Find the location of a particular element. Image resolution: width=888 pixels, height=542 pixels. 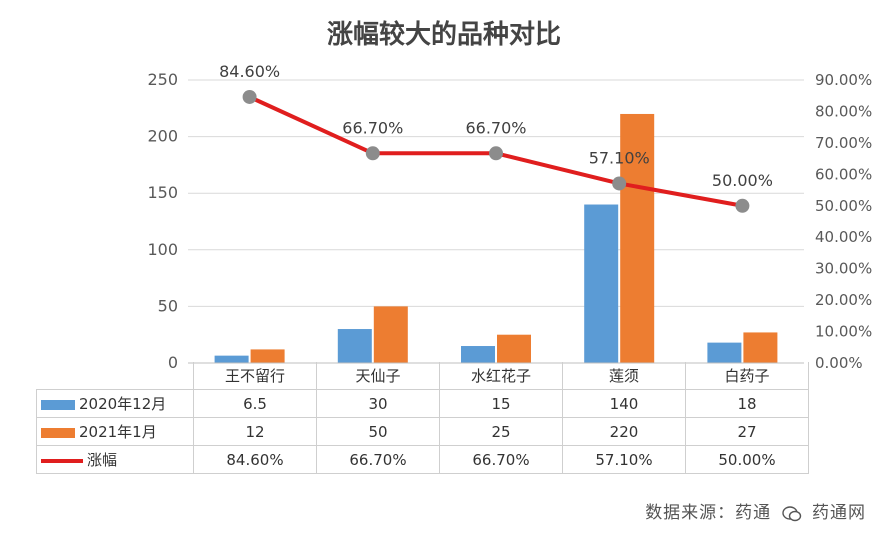

legend-entry: 2021年1月 is located at coordinates (115, 431).